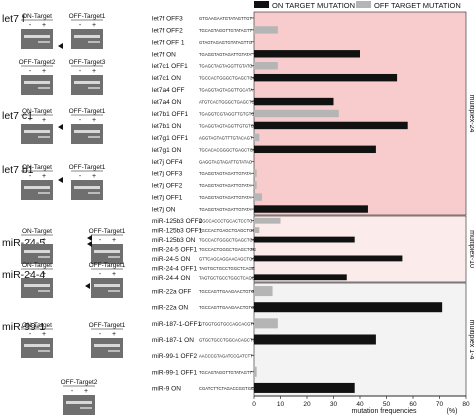  Describe the element at coordinates (17, 116) in the screenshot. I see `gel-panel-label: let7 c1` at that location.